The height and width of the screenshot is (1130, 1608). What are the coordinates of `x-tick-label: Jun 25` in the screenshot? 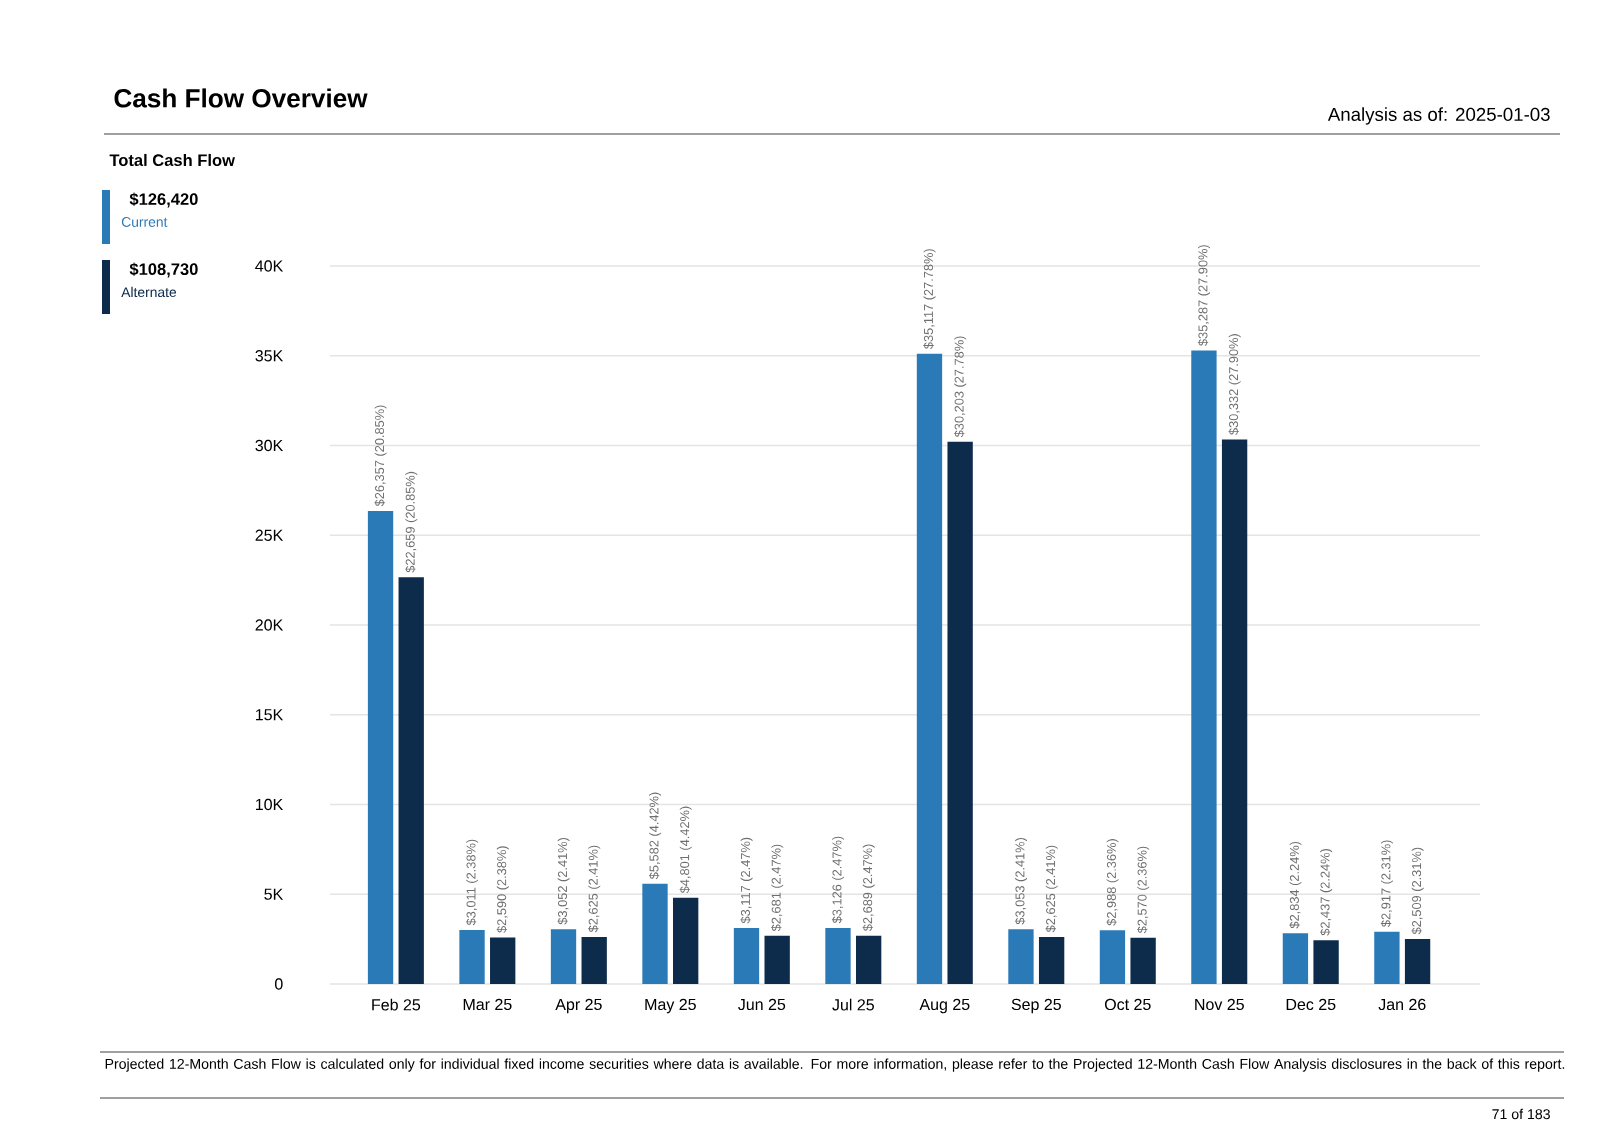 It's located at (762, 1004).